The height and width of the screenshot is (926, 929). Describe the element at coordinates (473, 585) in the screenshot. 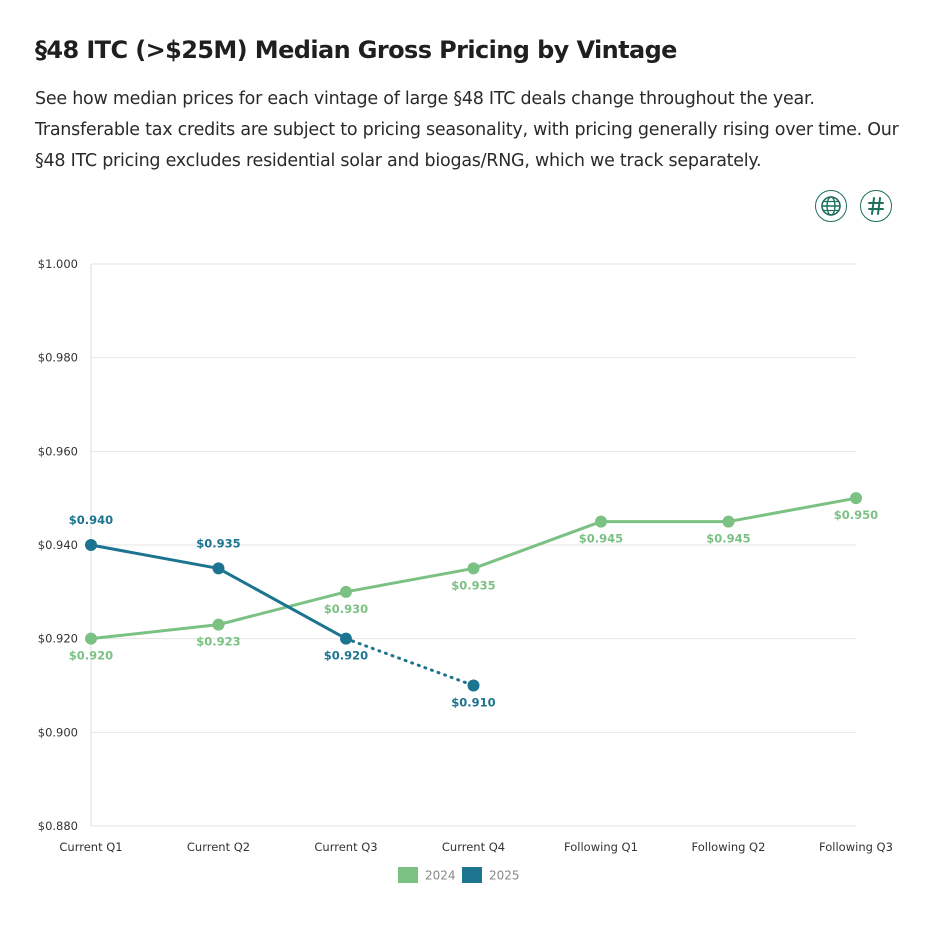

I see `data-label-2024: $0.935` at that location.